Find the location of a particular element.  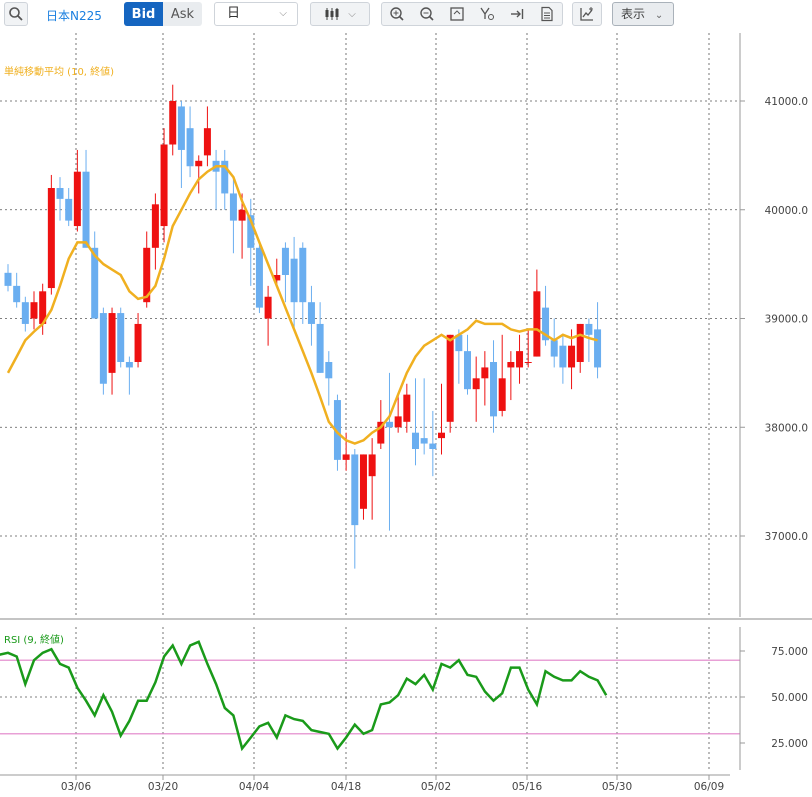

x-tick-label: 05/30 is located at coordinates (617, 787).